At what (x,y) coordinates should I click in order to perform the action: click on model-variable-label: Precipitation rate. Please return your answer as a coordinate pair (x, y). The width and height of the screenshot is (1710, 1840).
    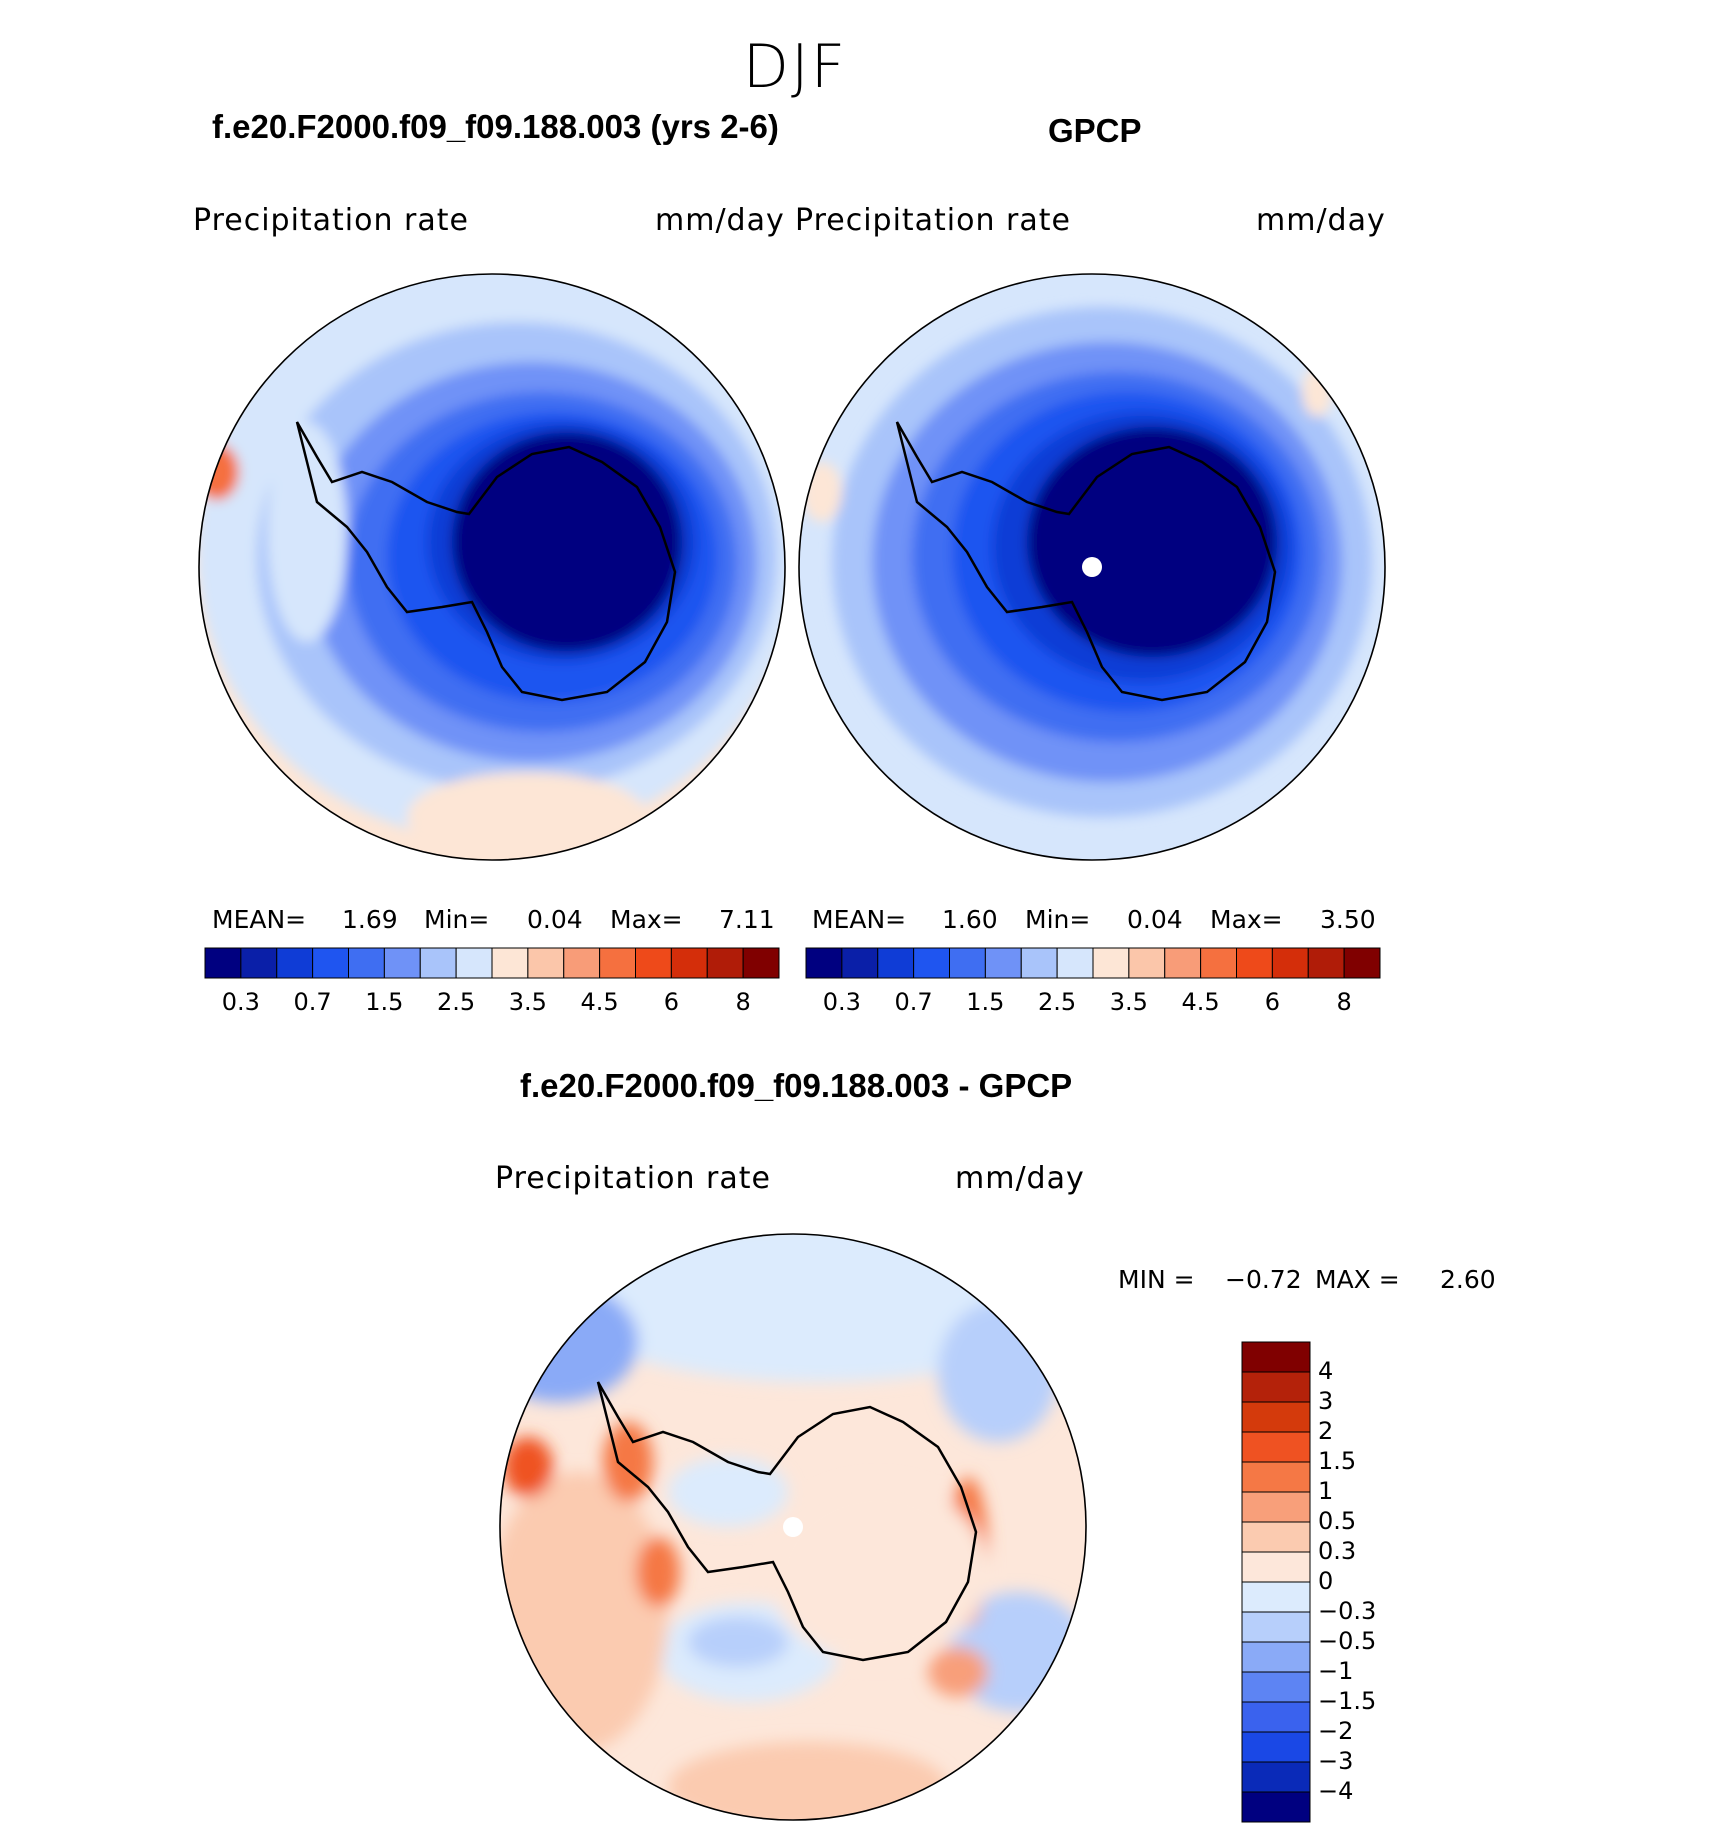
    Looking at the image, I should click on (331, 220).